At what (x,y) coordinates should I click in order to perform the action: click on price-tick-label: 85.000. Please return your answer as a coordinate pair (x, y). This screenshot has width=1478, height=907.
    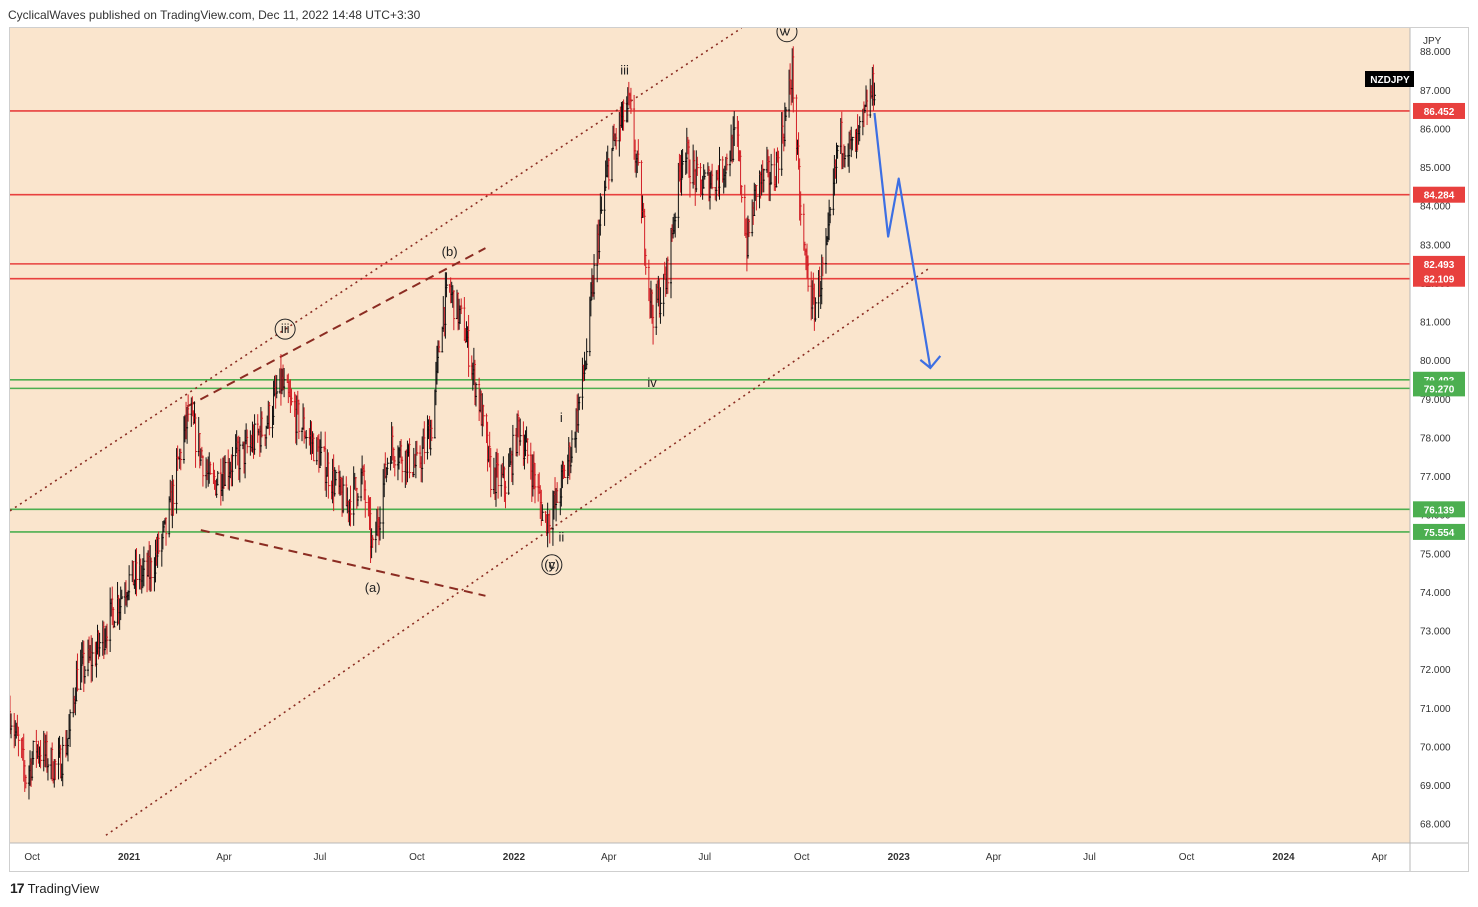
    Looking at the image, I should click on (1435, 168).